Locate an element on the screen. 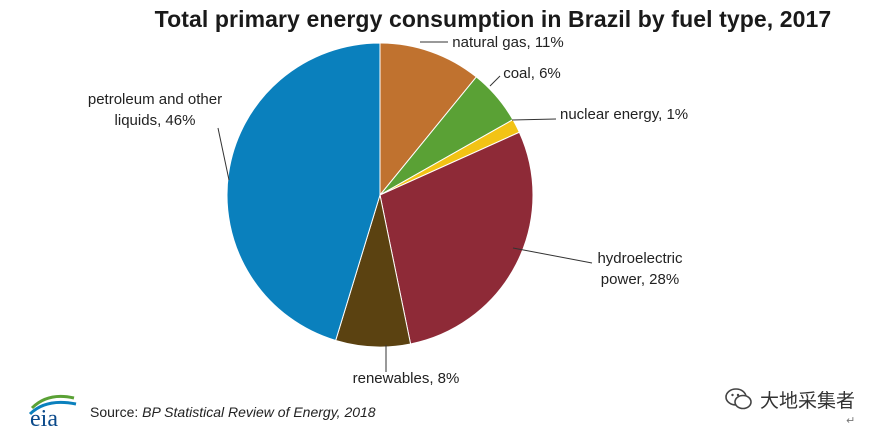 Image resolution: width=896 pixels, height=436 pixels. return-mark: ↵ is located at coordinates (851, 421).